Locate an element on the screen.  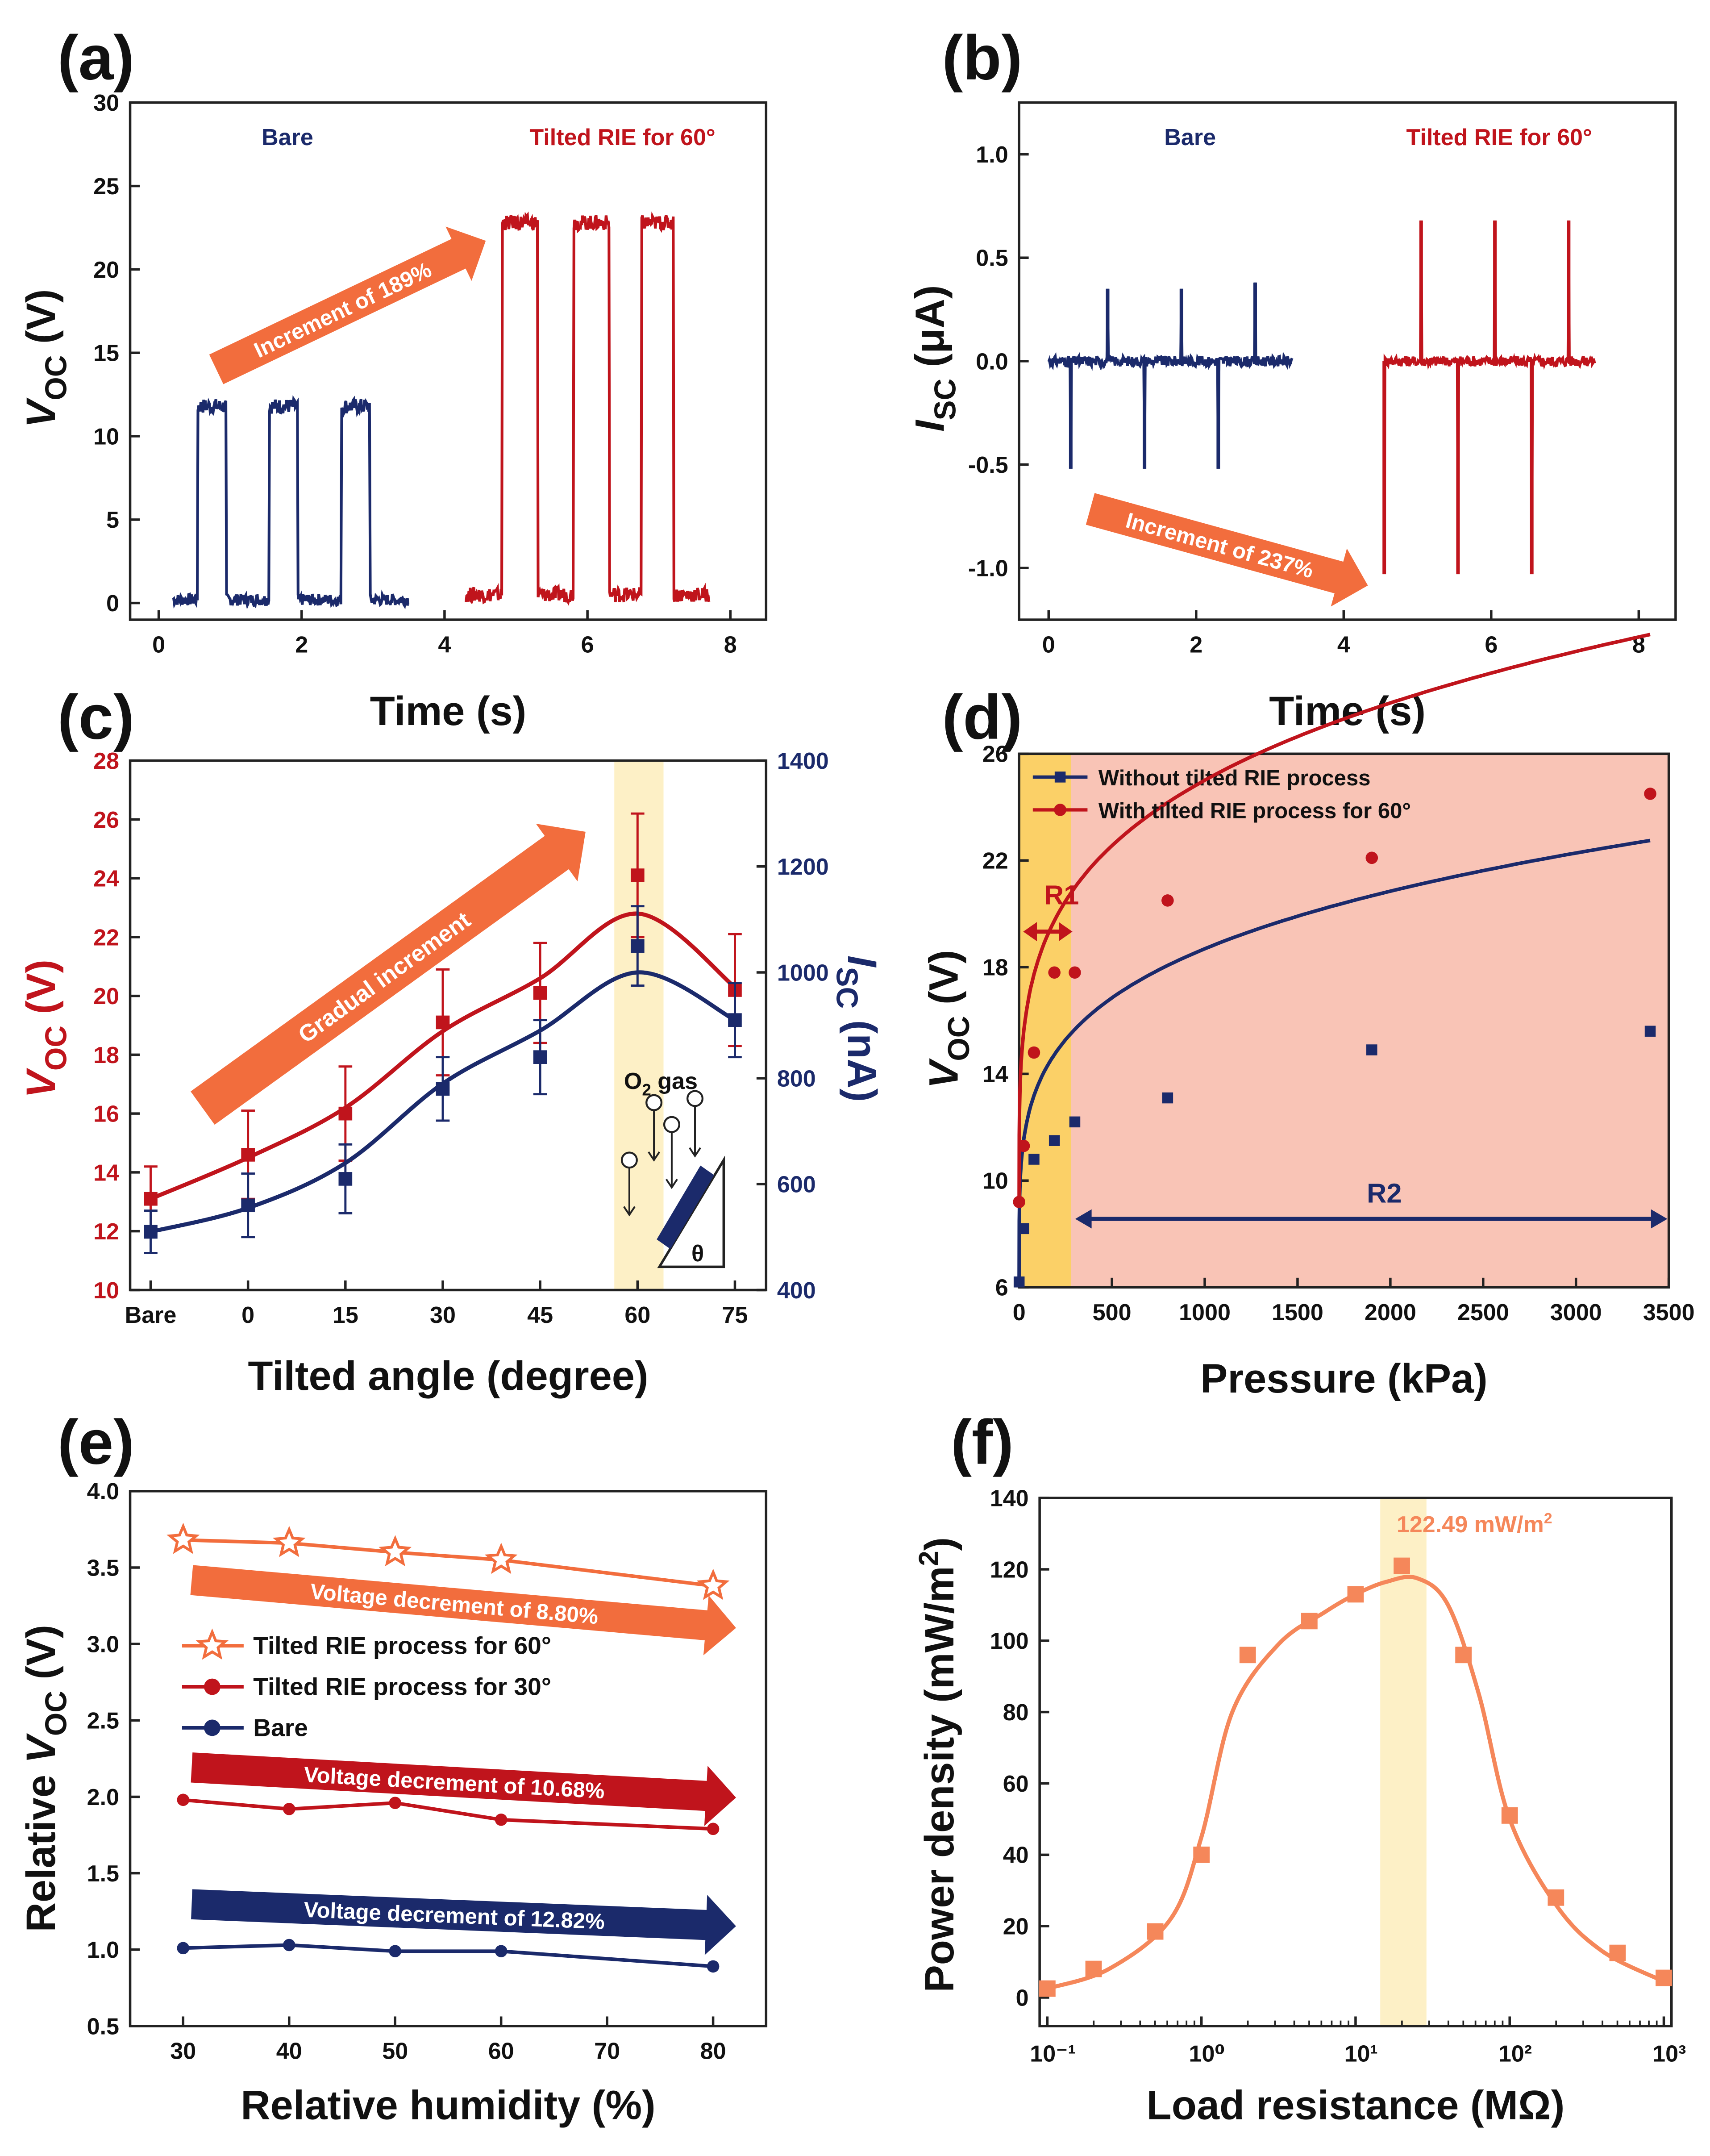
x-tick-label-d: 3500 is located at coordinates (1669, 1313).